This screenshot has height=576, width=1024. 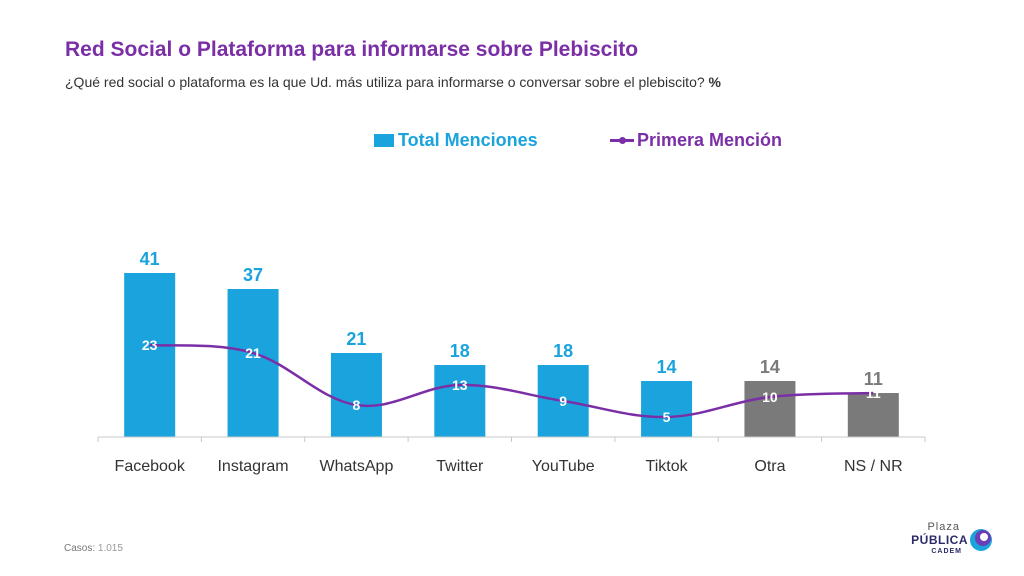 I want to click on logo-text-publica: PÚBLICA, so click(x=939, y=540).